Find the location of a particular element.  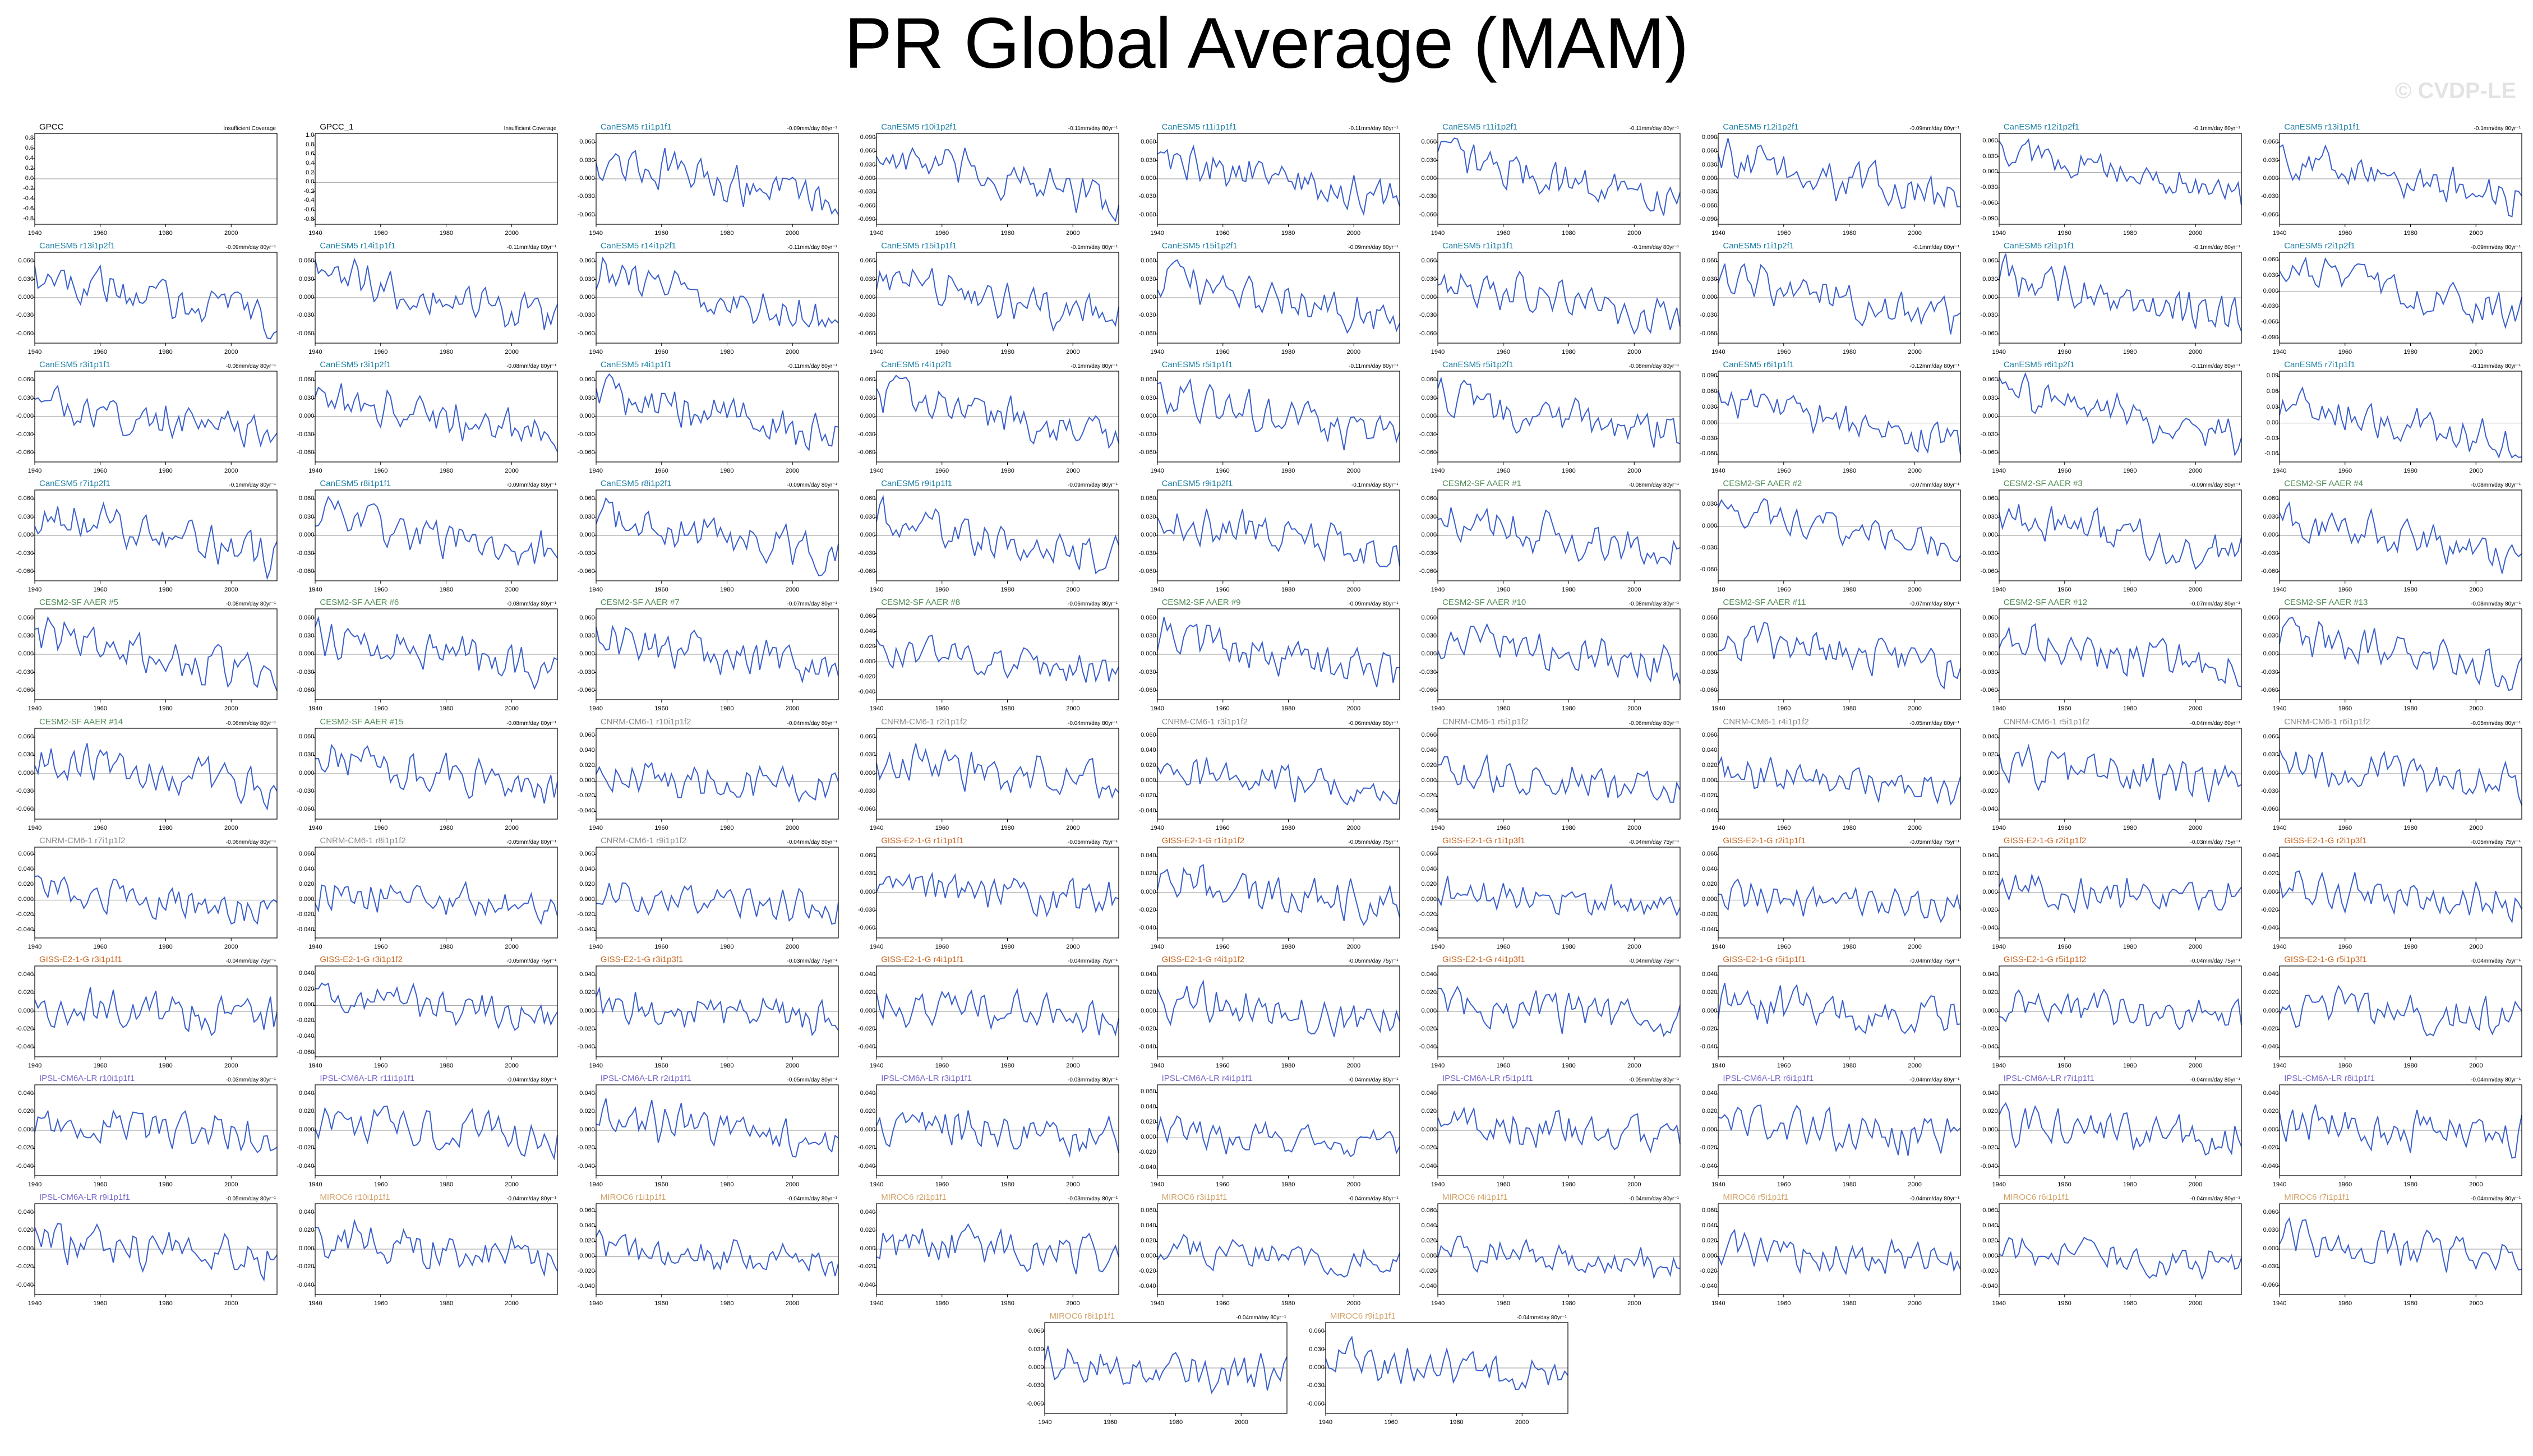

panel-title: CanESM5 r11i1p2f1 is located at coordinates (1479, 127).